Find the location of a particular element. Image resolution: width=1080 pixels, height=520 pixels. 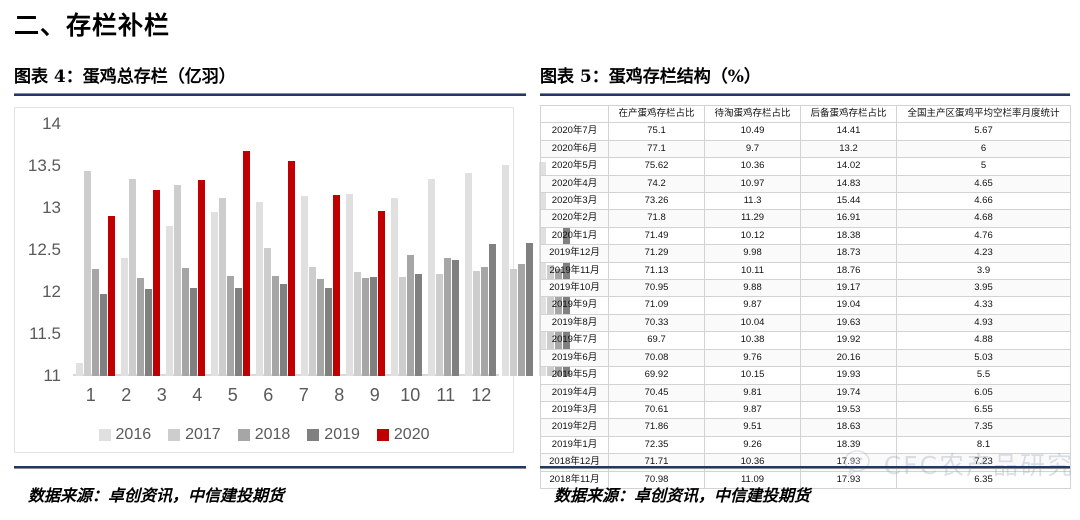

table-cell: 10.49 is located at coordinates (752, 131).